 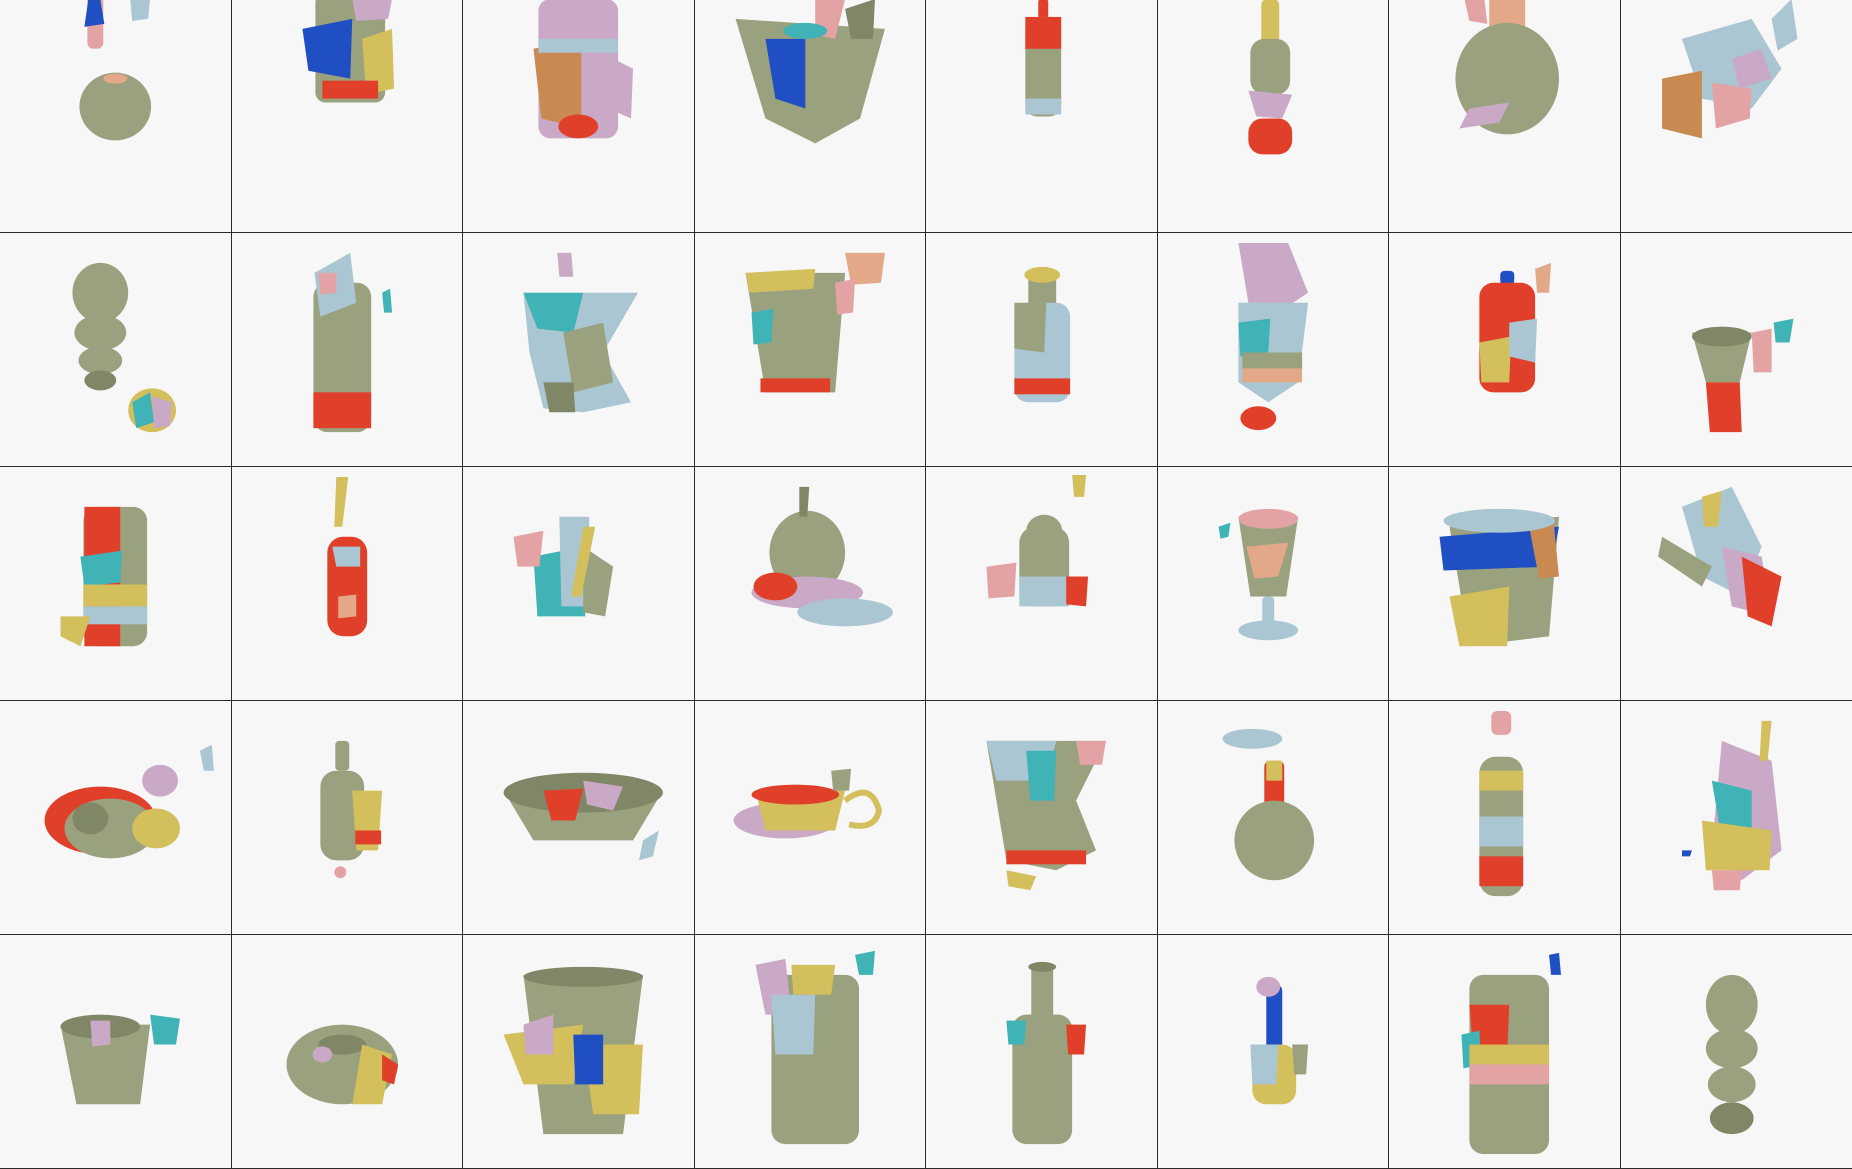 I want to click on grid-cell-gourd-tall, so click(x=1736, y=1052).